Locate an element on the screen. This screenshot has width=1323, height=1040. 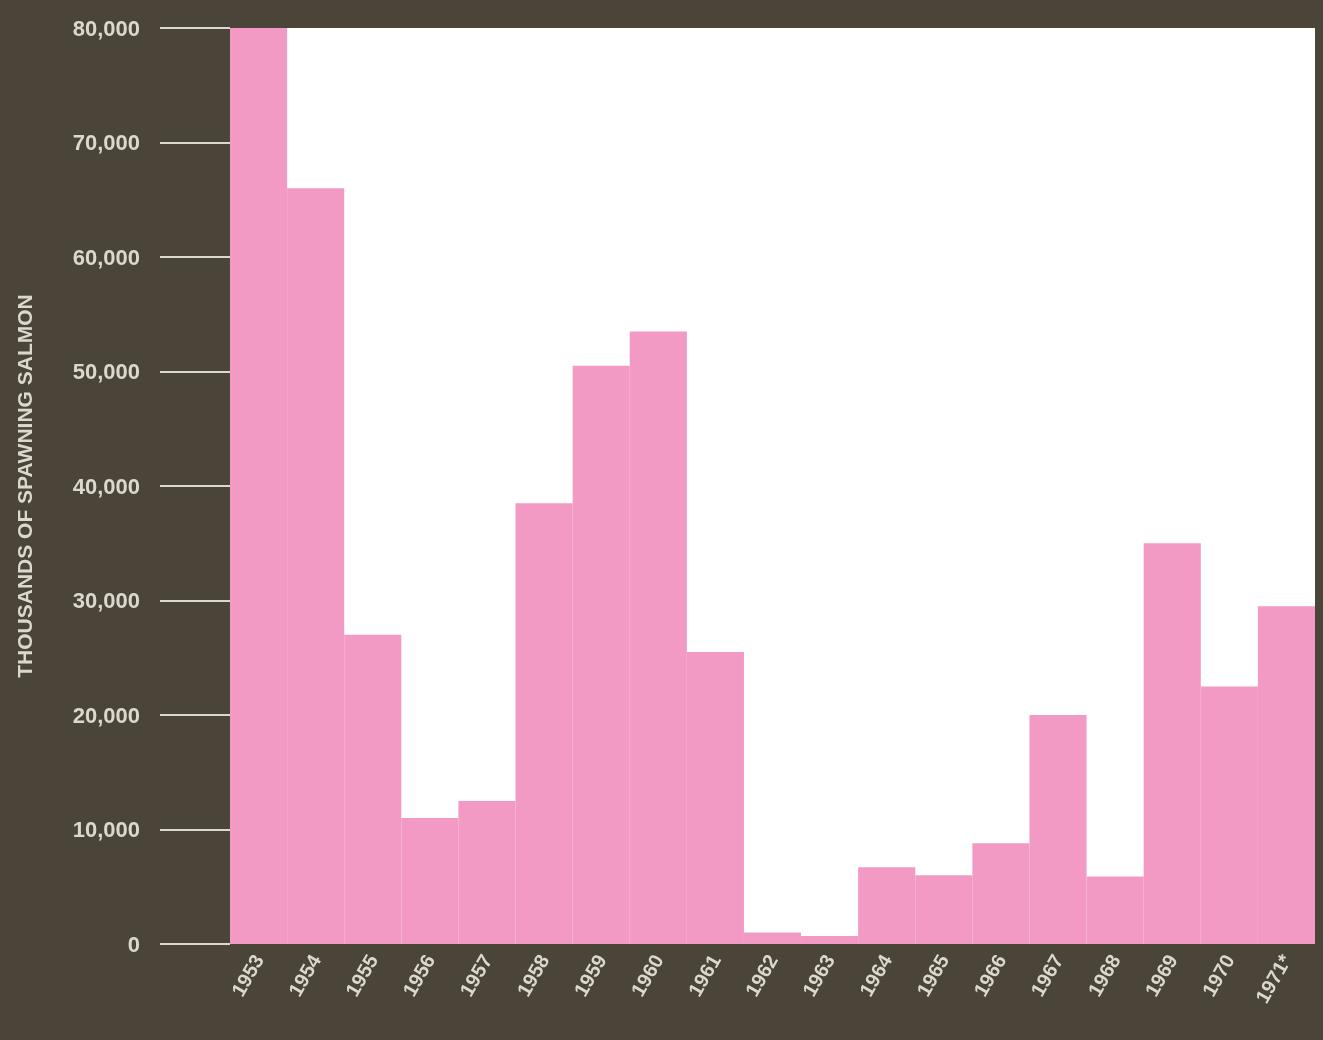
y-tick-label: 0 is located at coordinates (133, 944).